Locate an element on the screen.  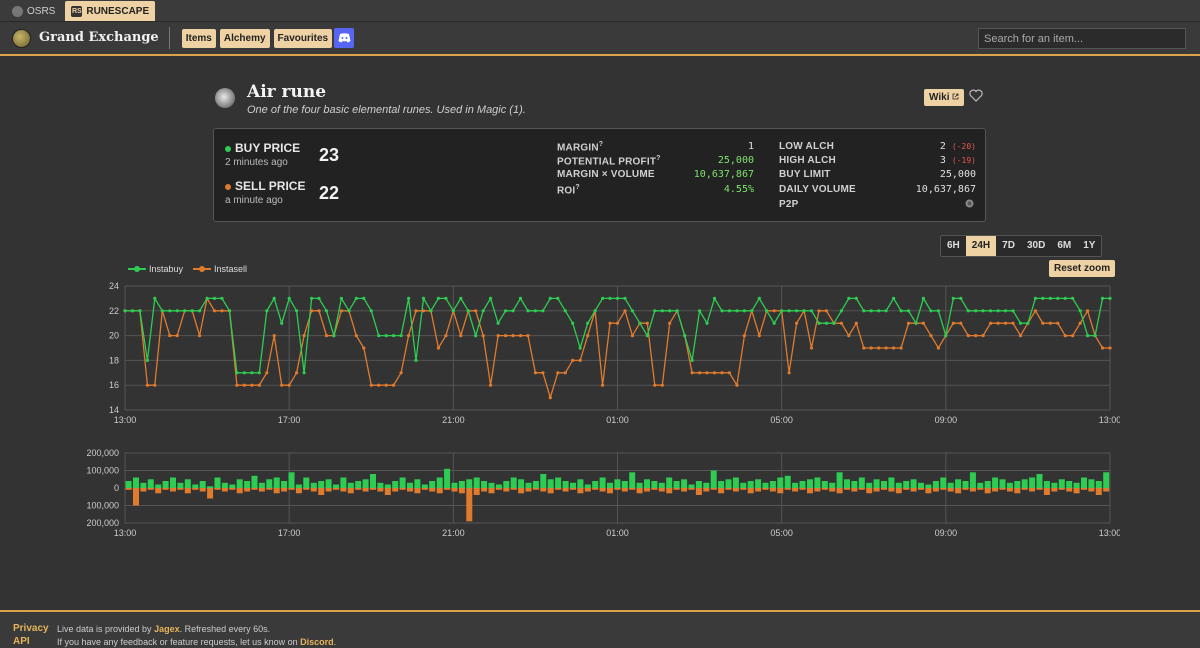
roi-help-icon: ? is located at coordinates (577, 187).